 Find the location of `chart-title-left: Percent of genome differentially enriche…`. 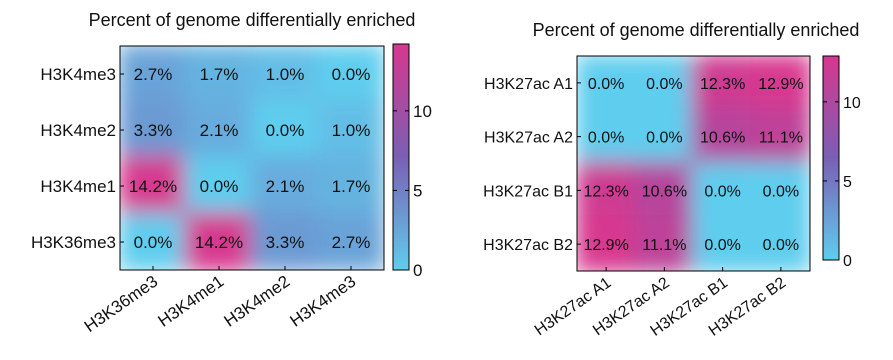

chart-title-left: Percent of genome differentially enriche… is located at coordinates (252, 20).